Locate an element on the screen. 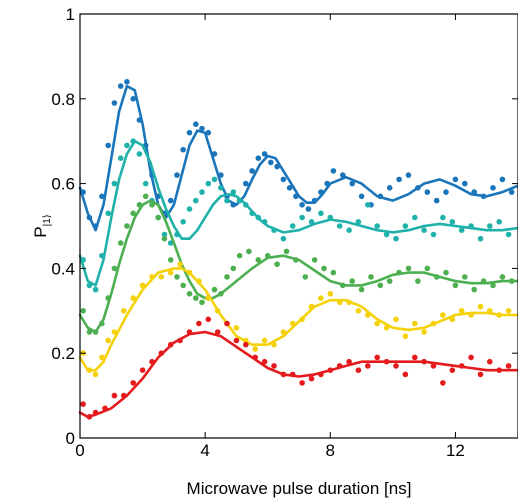  x-axis-title: Microwave pulse duration [ns] is located at coordinates (299, 488).